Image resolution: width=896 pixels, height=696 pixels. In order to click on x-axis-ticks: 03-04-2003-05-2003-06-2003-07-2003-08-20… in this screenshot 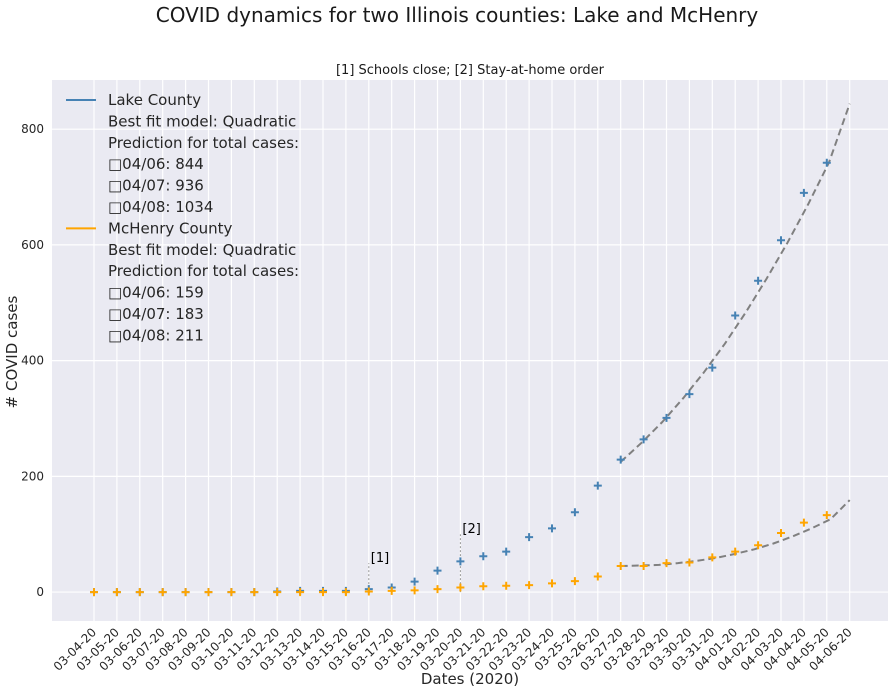, I will do `click(453, 649)`.